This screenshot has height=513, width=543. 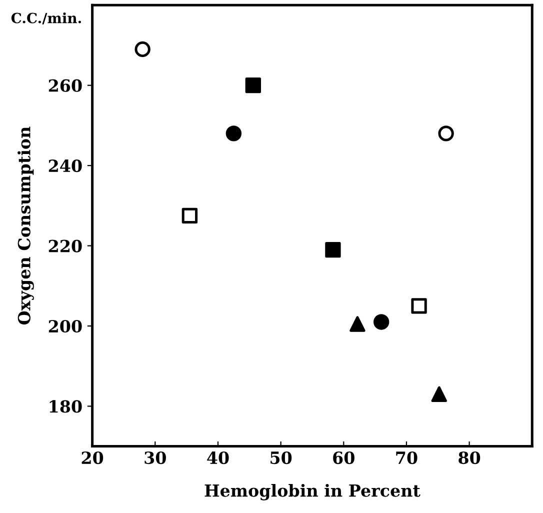 What do you see at coordinates (65, 85) in the screenshot?
I see `y-tick-label: 260` at bounding box center [65, 85].